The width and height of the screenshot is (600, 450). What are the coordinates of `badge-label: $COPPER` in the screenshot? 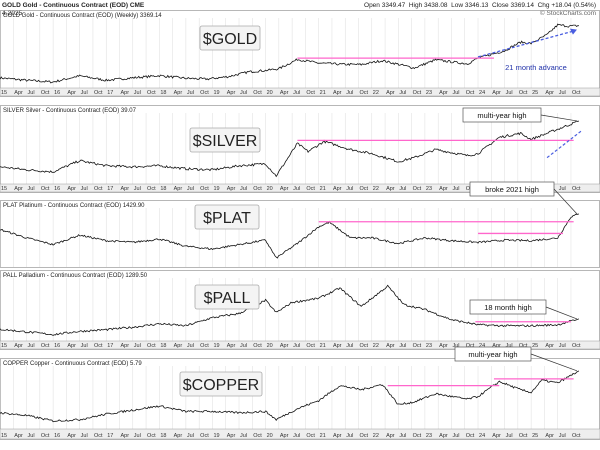 It's located at (221, 385).